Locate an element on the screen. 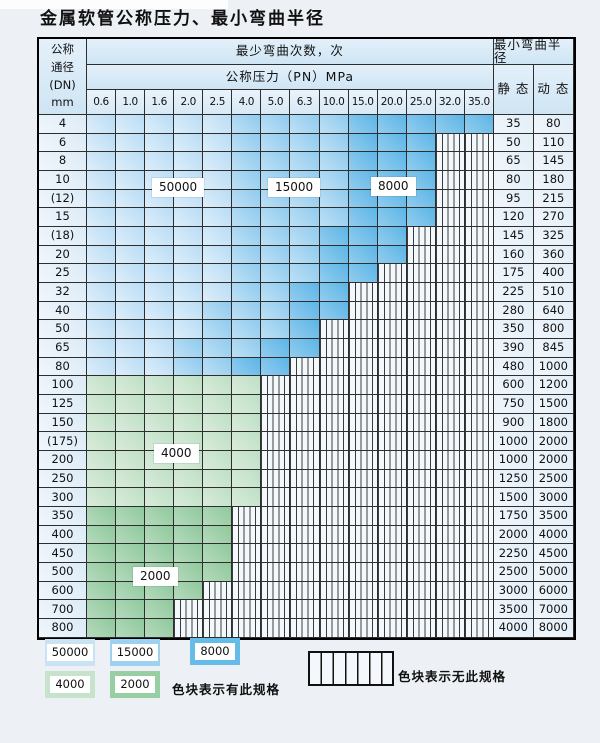 The width and height of the screenshot is (600, 743). dn-header-line: 公称 is located at coordinates (62, 48).